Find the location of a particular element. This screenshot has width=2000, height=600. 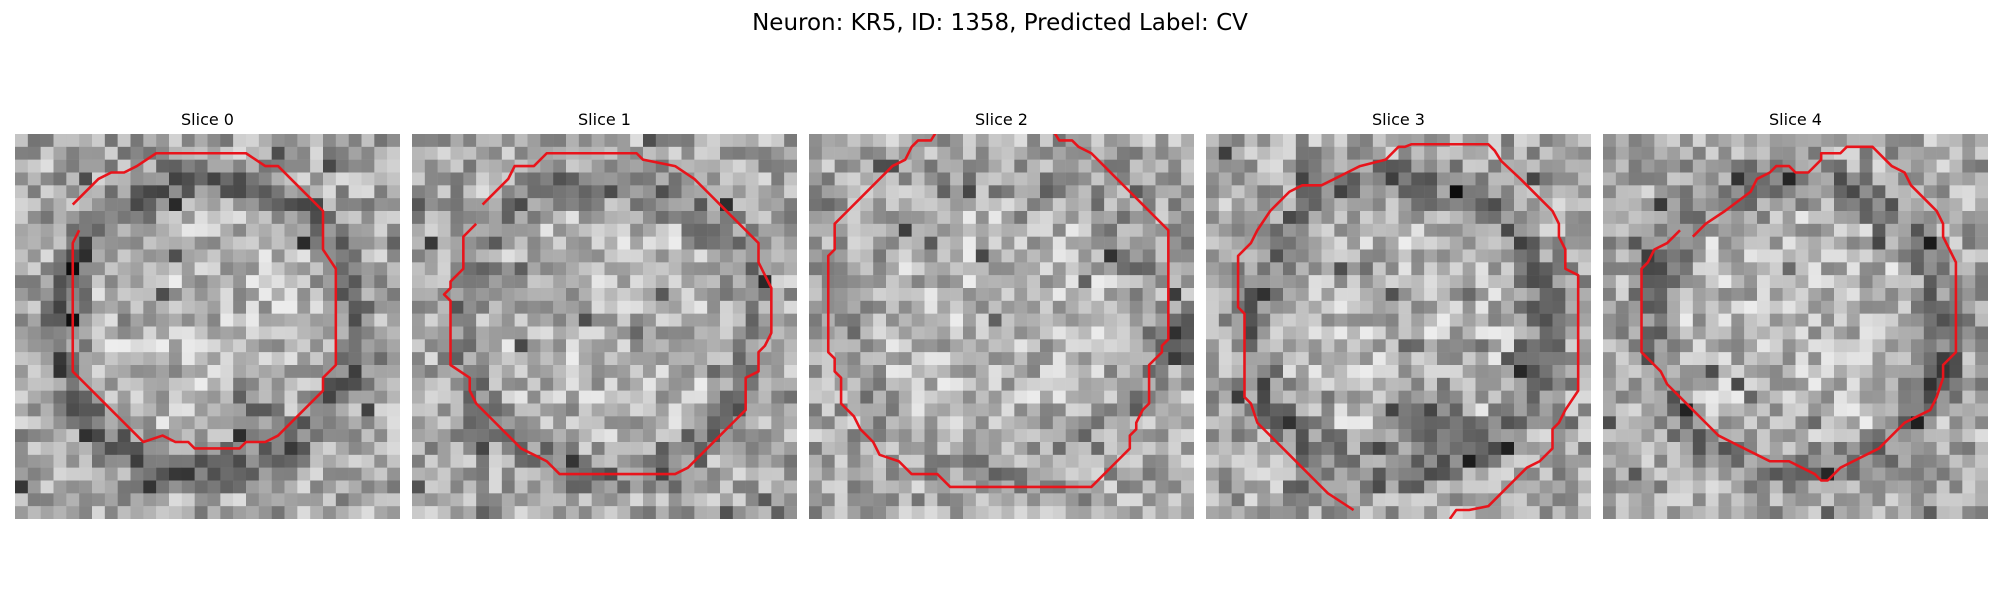

slice-image is located at coordinates (1795, 326).